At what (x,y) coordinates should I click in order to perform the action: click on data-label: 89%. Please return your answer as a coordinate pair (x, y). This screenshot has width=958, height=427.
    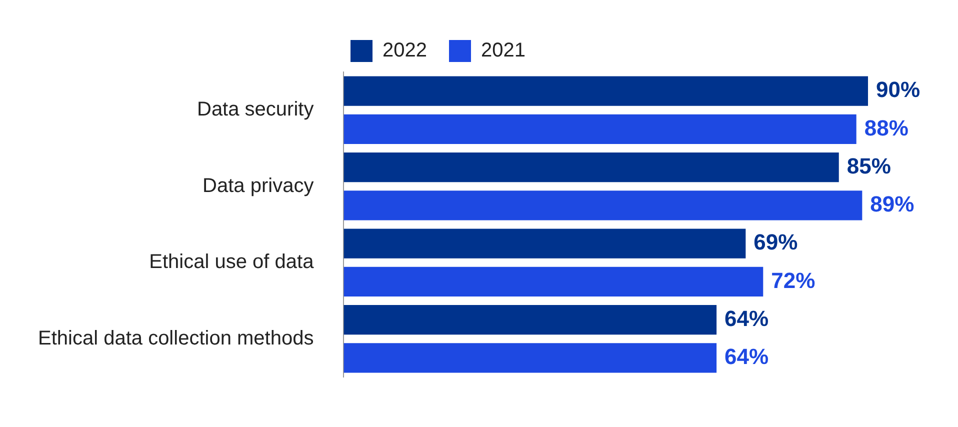
    Looking at the image, I should click on (892, 204).